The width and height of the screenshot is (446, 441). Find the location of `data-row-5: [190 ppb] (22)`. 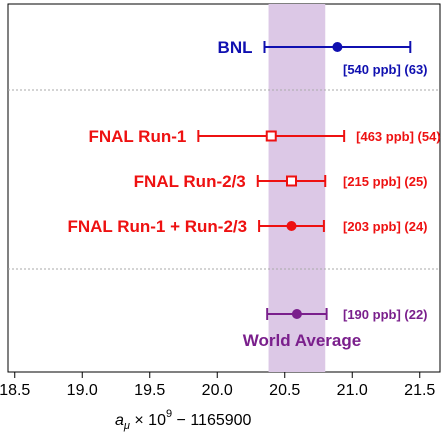

data-row-5: [190 ppb] (22) is located at coordinates (347, 314).